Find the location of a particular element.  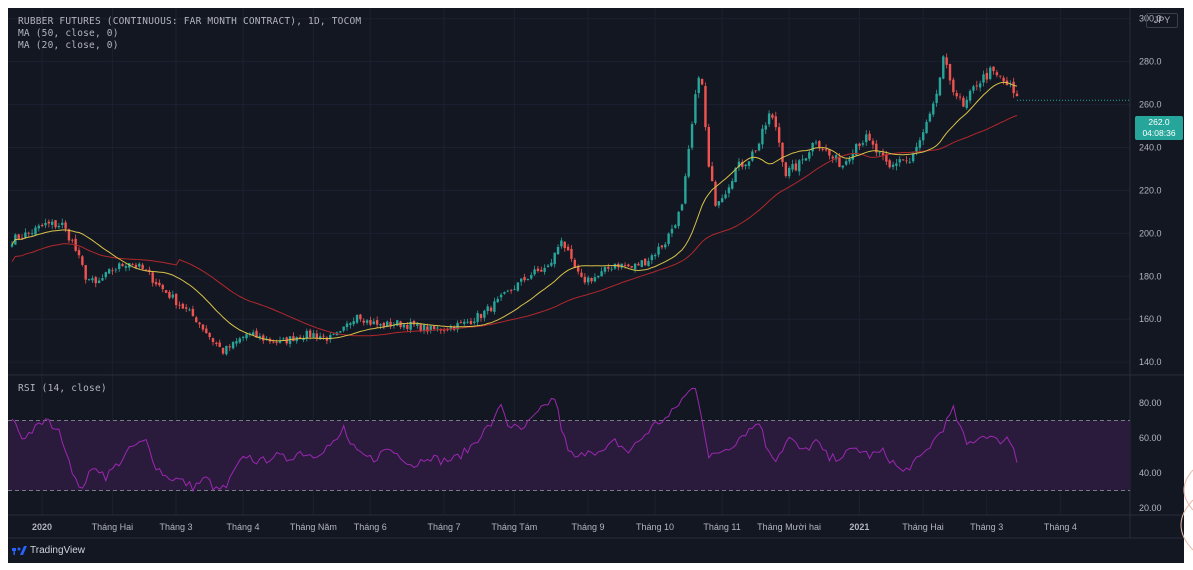

ma50-legend: MA (50, close, 0) is located at coordinates (68, 33).